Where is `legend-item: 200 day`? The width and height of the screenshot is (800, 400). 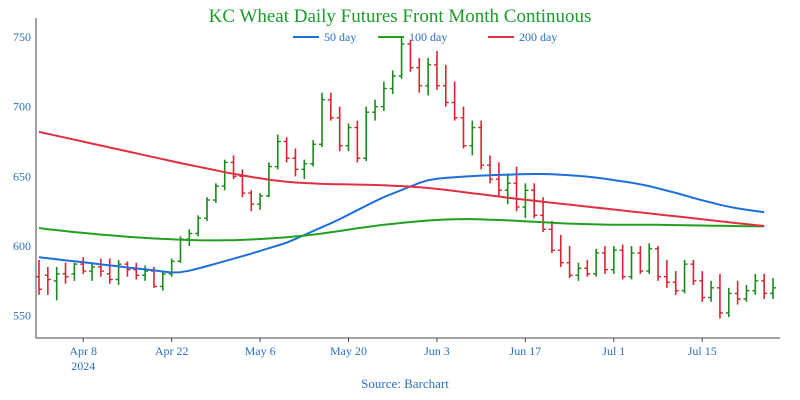 legend-item: 200 day is located at coordinates (522, 37).